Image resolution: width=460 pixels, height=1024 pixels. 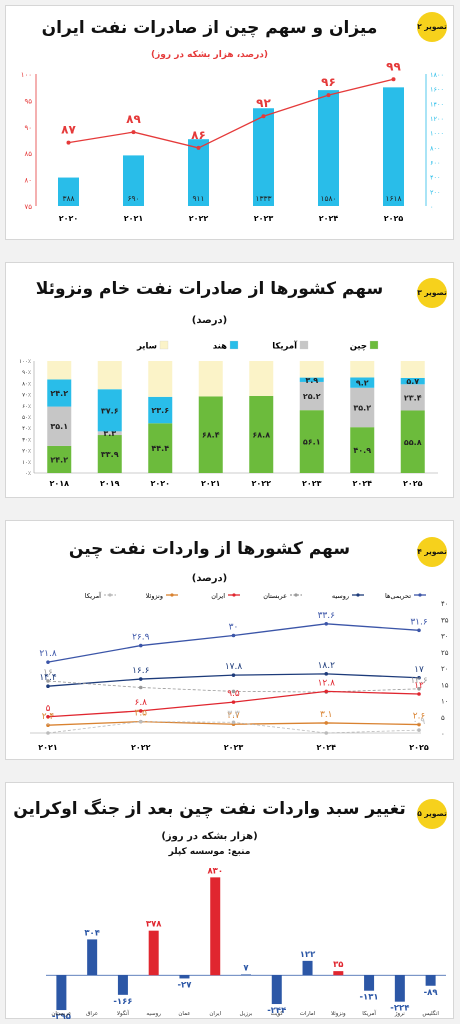 What do you see at coordinates (443, 734) in the screenshot?
I see `y-tick-label: ۰` at bounding box center [443, 734].